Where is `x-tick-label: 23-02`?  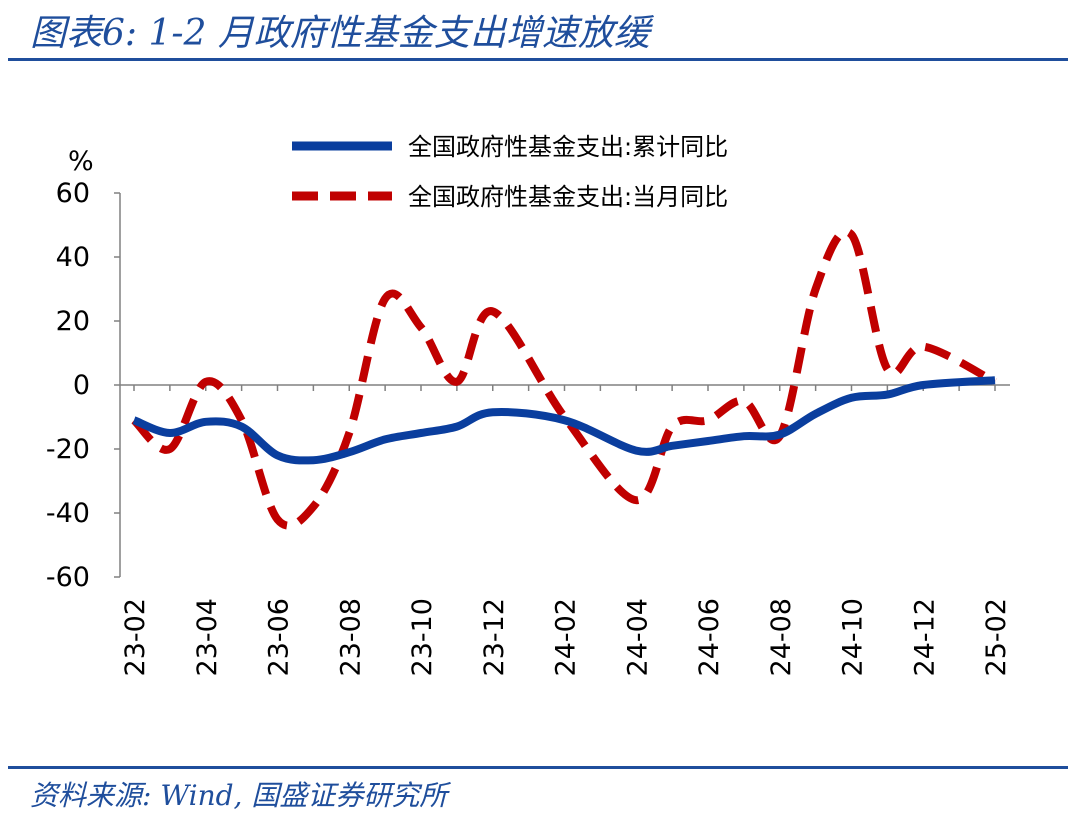 x-tick-label: 23-02 is located at coordinates (135, 637).